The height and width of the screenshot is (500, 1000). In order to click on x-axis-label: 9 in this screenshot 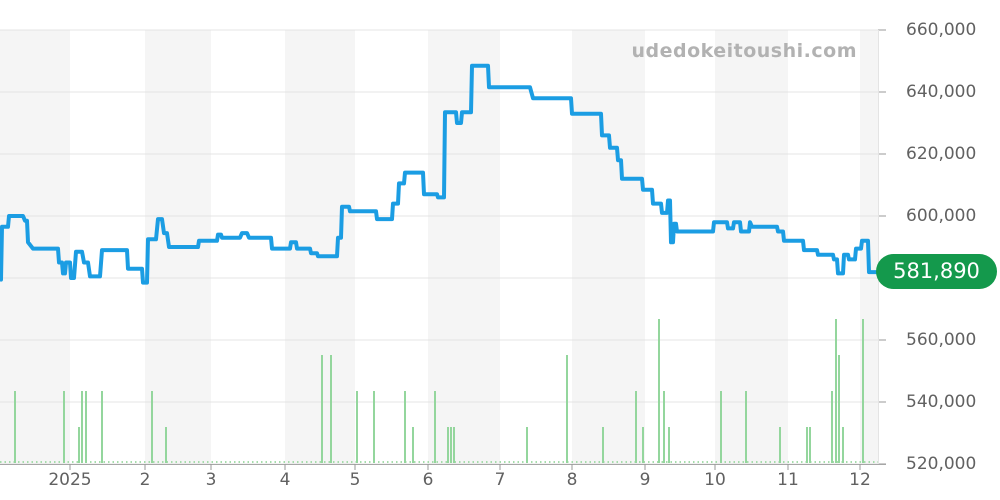, I will do `click(645, 480)`.